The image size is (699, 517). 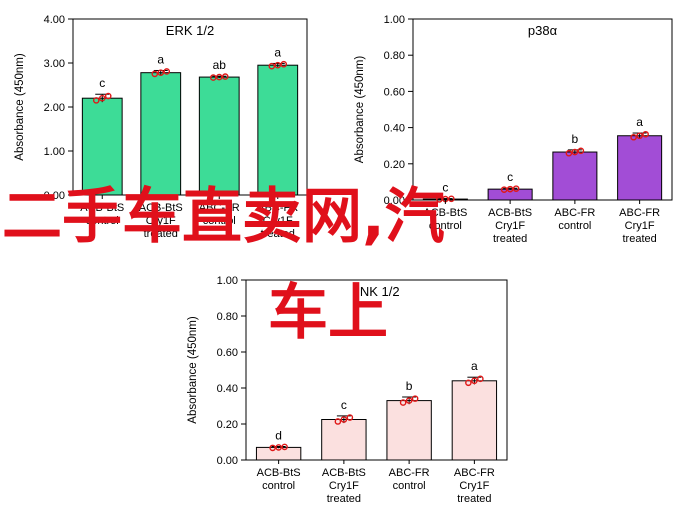 I want to click on significance-letter: d, so click(x=278, y=436).